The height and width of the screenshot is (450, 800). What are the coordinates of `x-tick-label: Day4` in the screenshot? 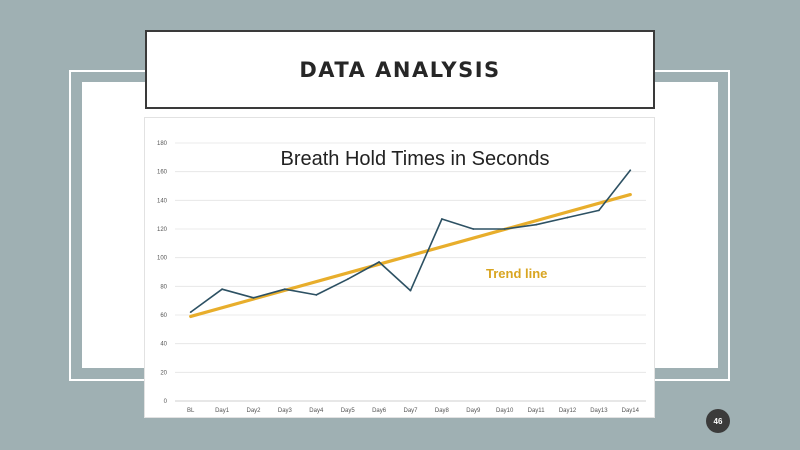 It's located at (316, 411).